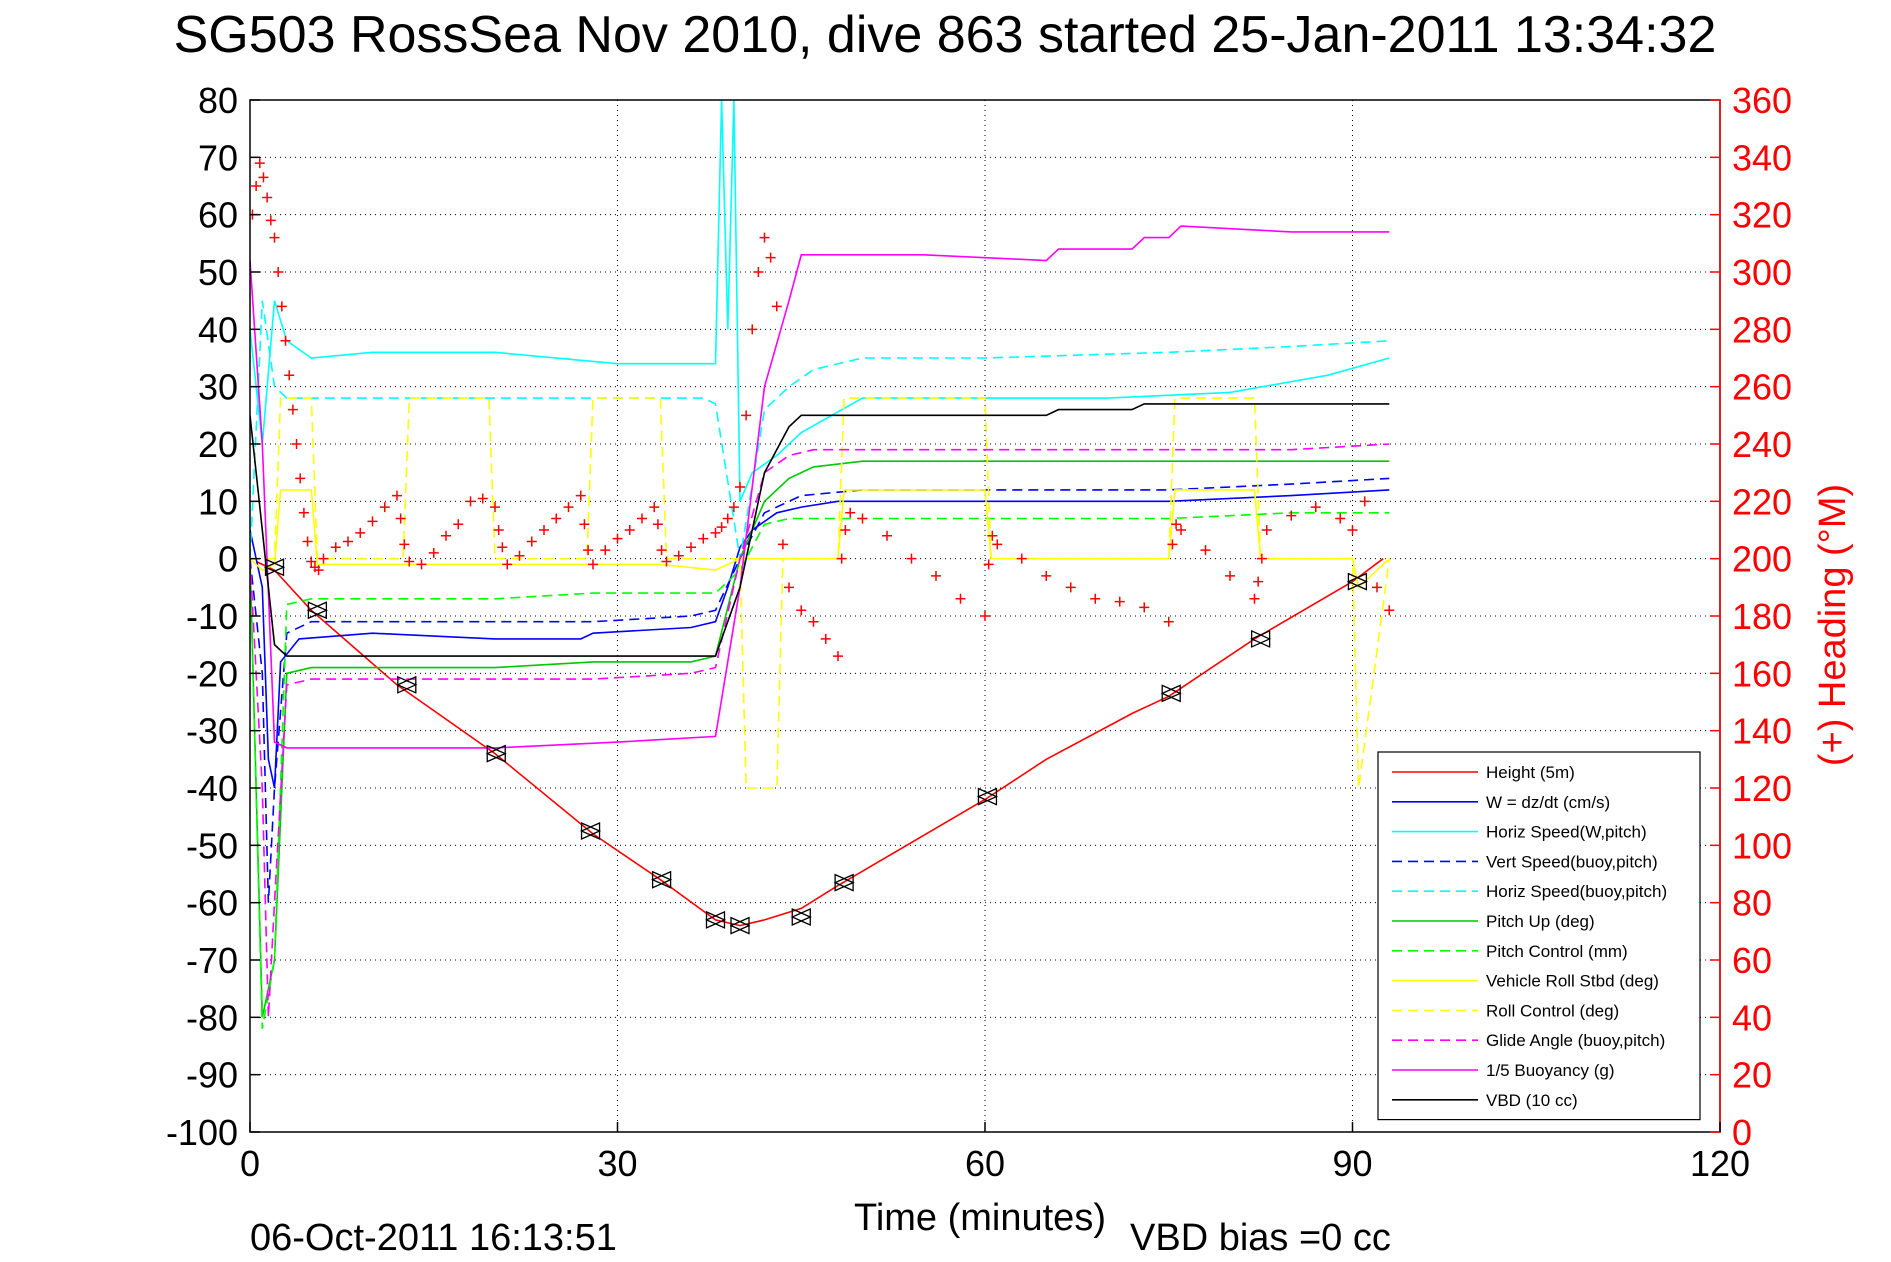  I want to click on footer-timestamp: 06-Oct-2011 16:13:51, so click(433, 1238).